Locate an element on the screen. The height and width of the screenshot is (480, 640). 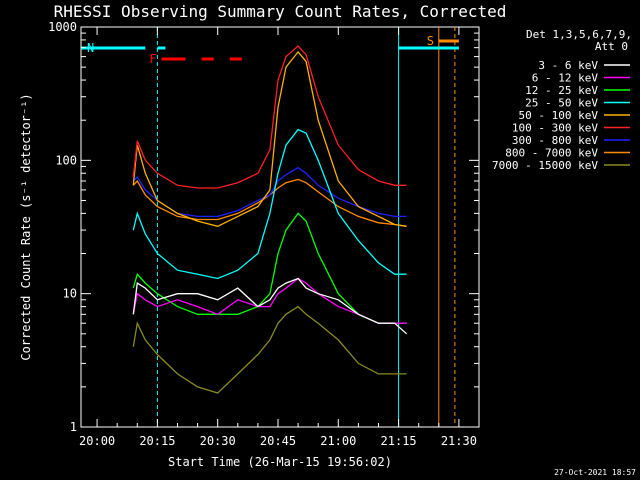
y-tick-label: 100 is located at coordinates (66, 160).